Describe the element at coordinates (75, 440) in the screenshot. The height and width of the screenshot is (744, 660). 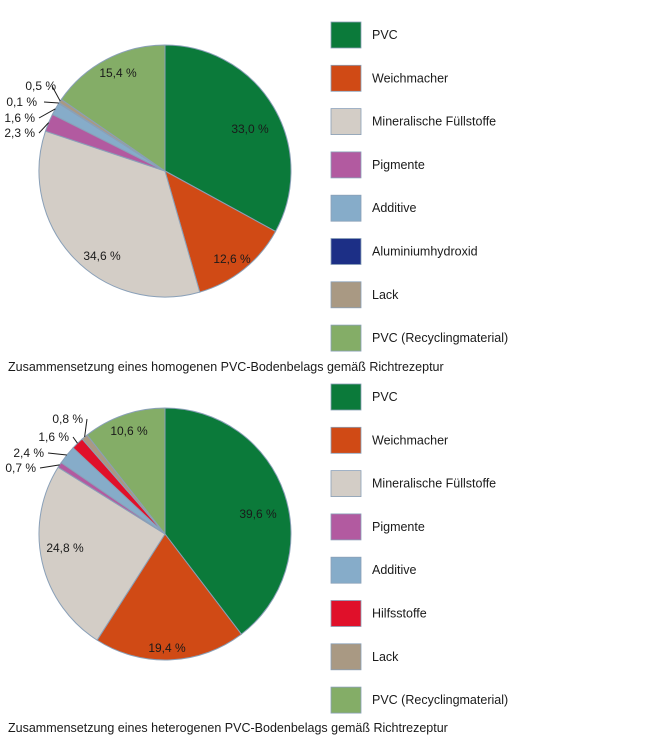
I see `leader-line-hilfsstoffe` at that location.